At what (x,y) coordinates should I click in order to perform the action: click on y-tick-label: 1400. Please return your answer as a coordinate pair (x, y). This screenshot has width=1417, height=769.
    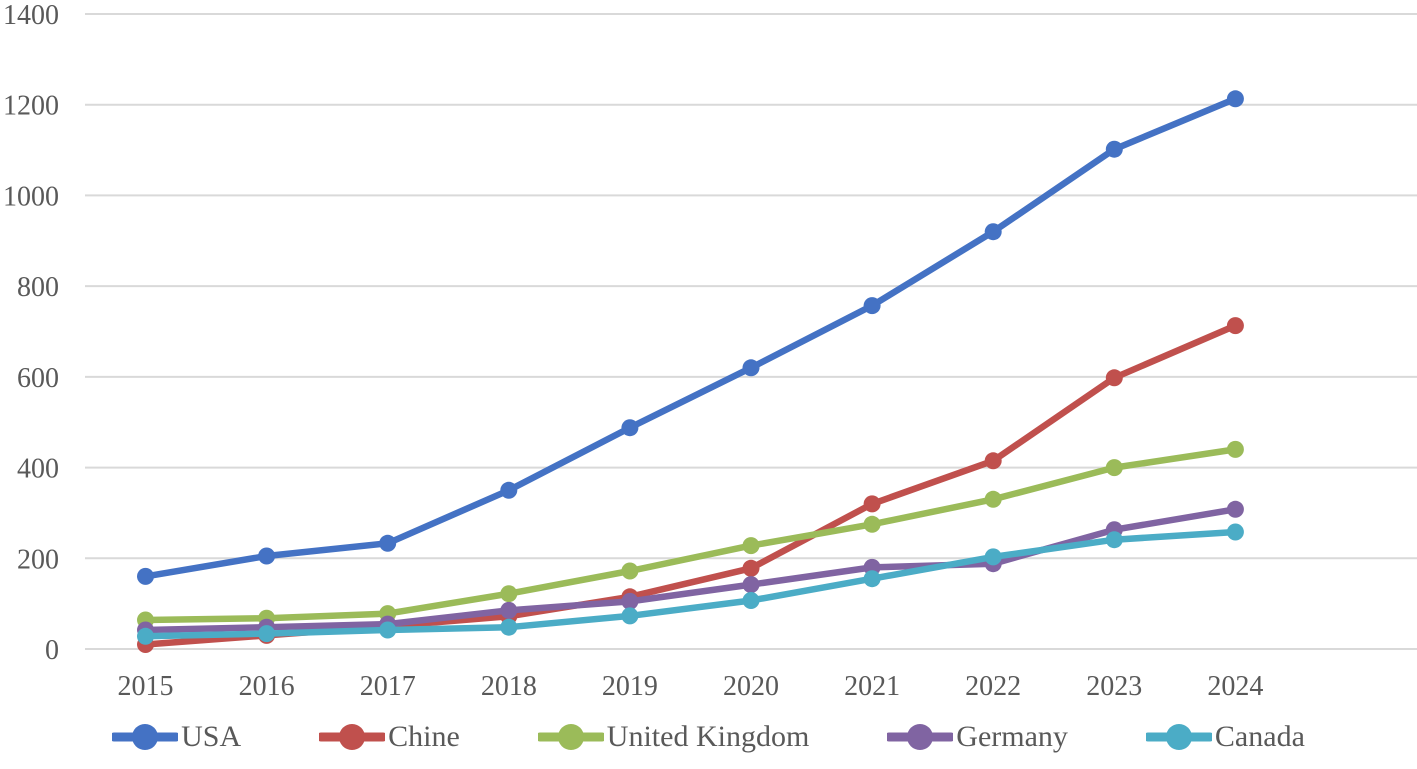
    Looking at the image, I should click on (31, 15).